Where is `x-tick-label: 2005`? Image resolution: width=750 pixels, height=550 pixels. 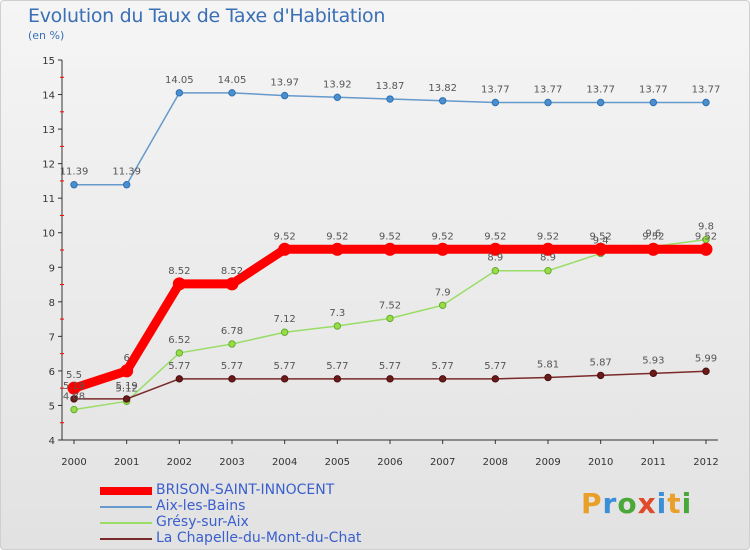
x-tick-label: 2005 is located at coordinates (337, 462).